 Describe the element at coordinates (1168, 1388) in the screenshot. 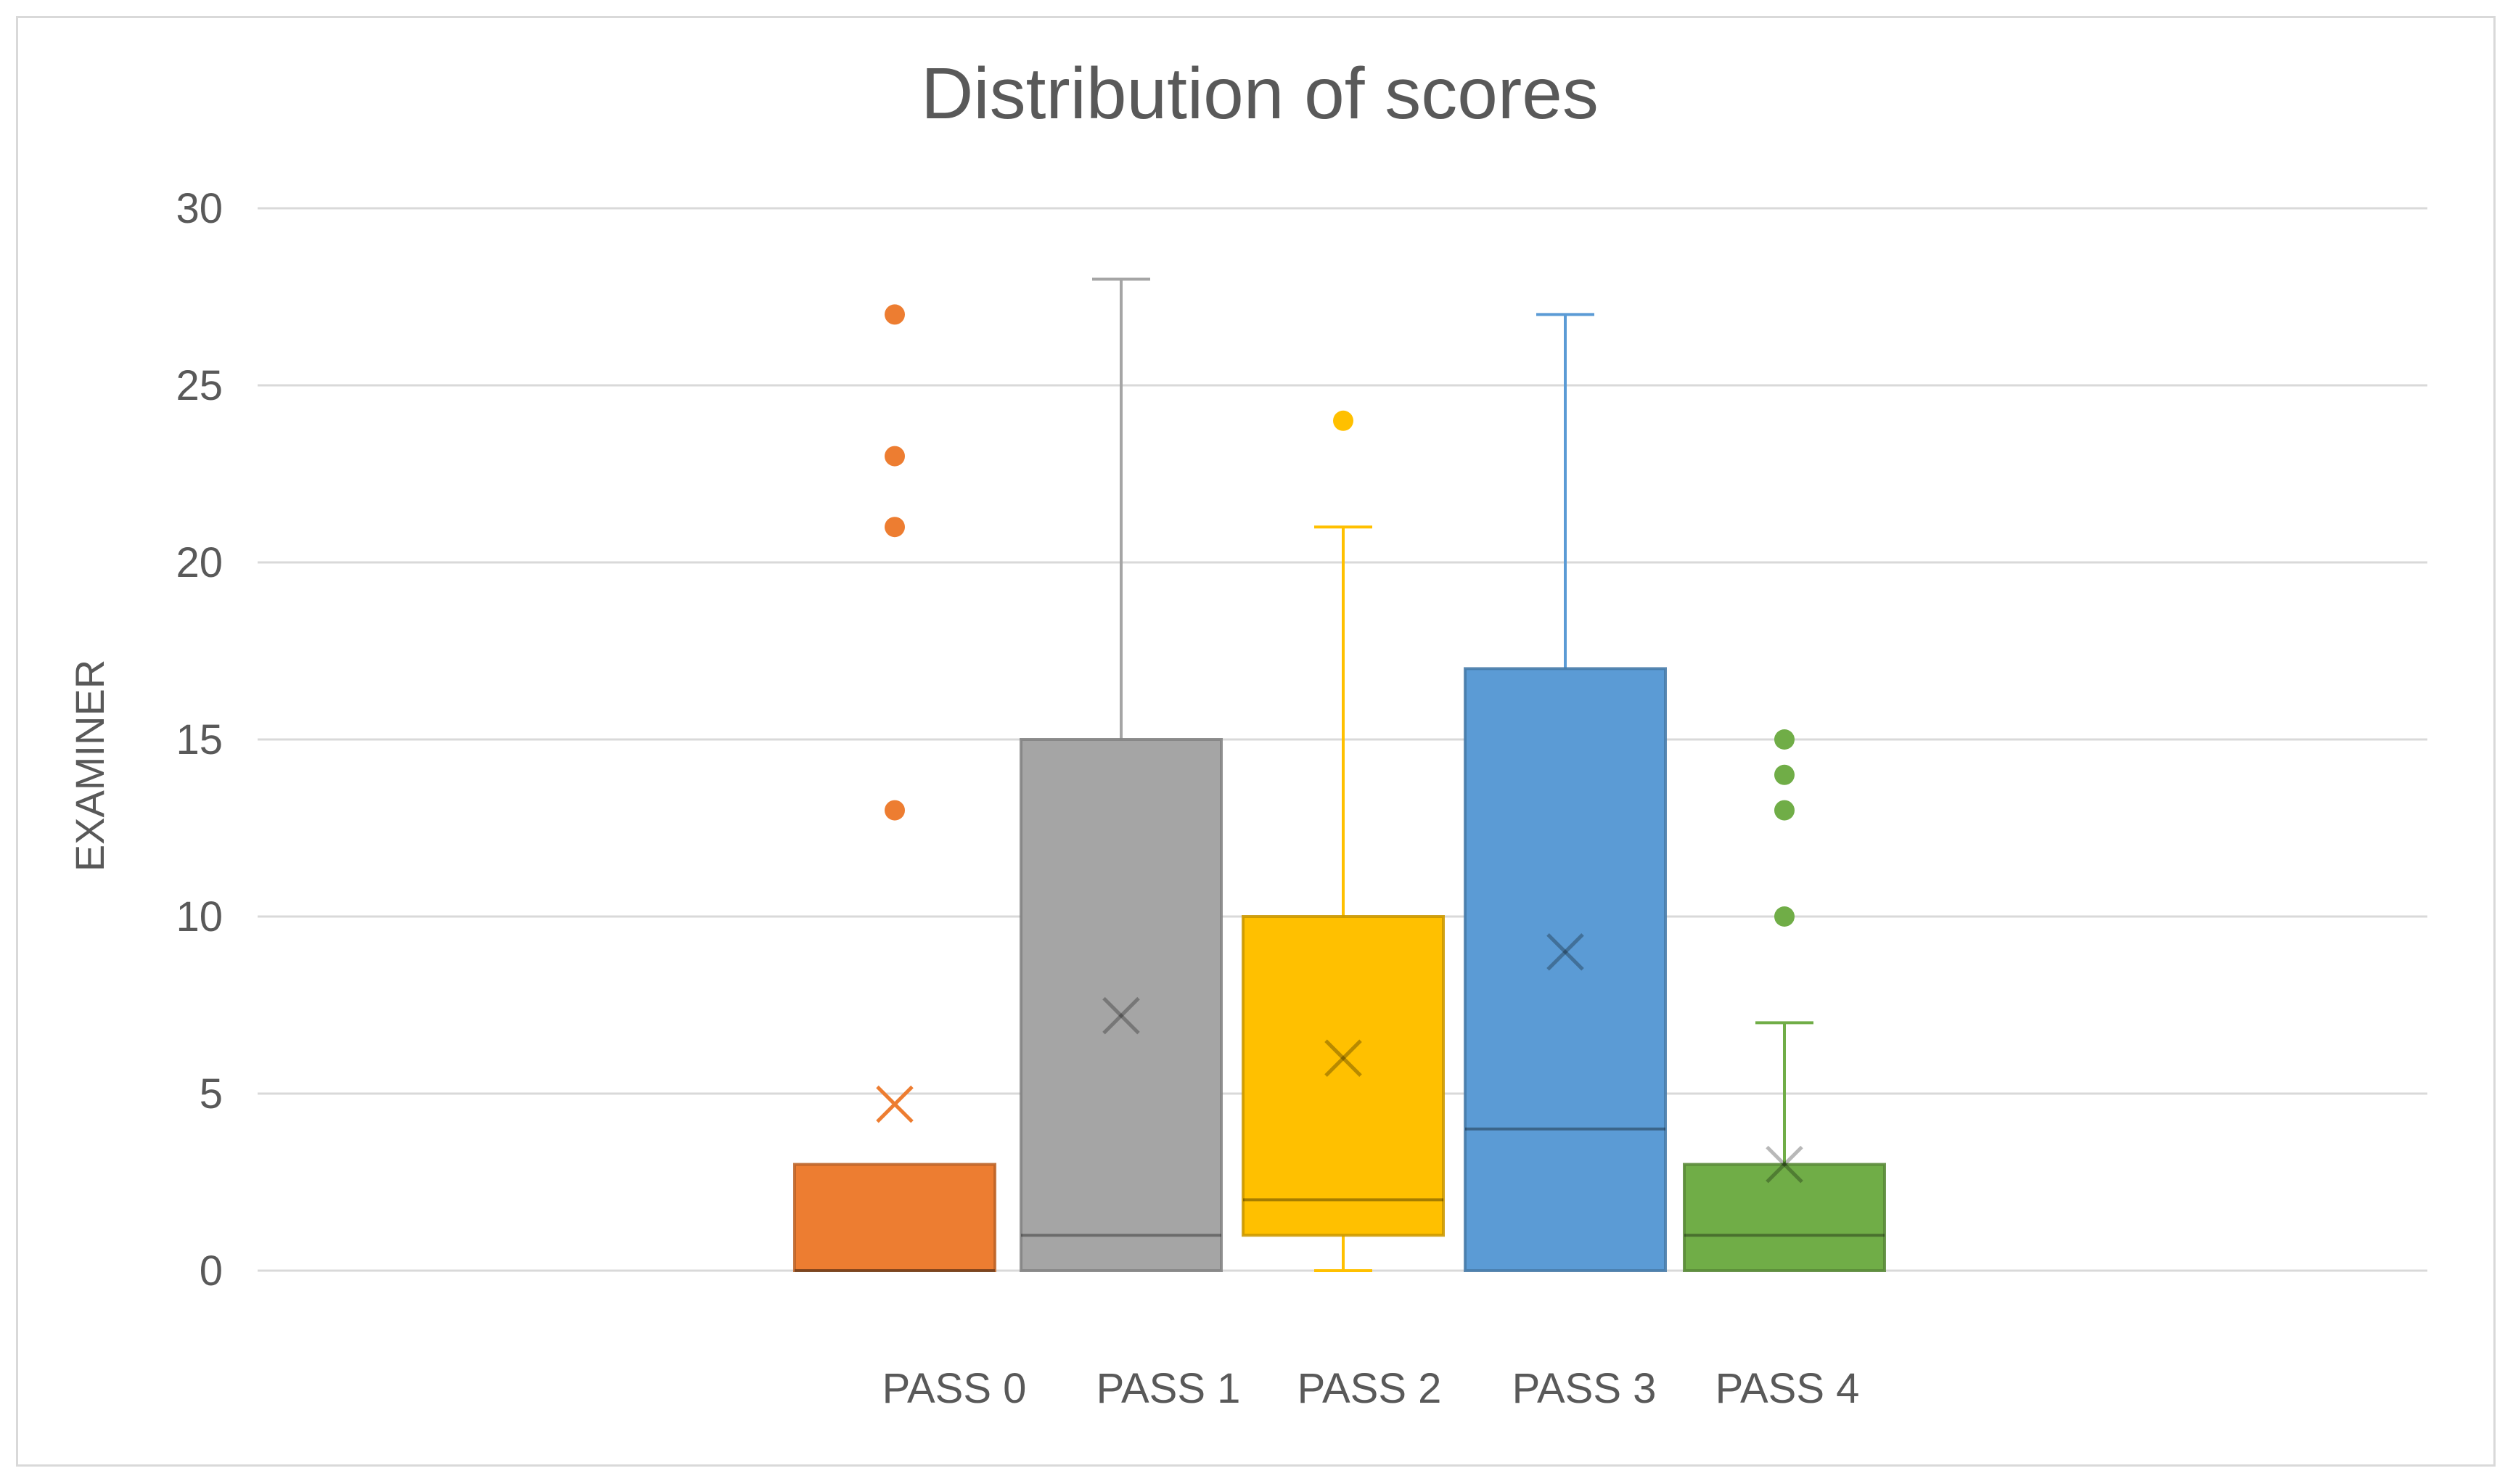

I see `category-label: PASS 1` at that location.